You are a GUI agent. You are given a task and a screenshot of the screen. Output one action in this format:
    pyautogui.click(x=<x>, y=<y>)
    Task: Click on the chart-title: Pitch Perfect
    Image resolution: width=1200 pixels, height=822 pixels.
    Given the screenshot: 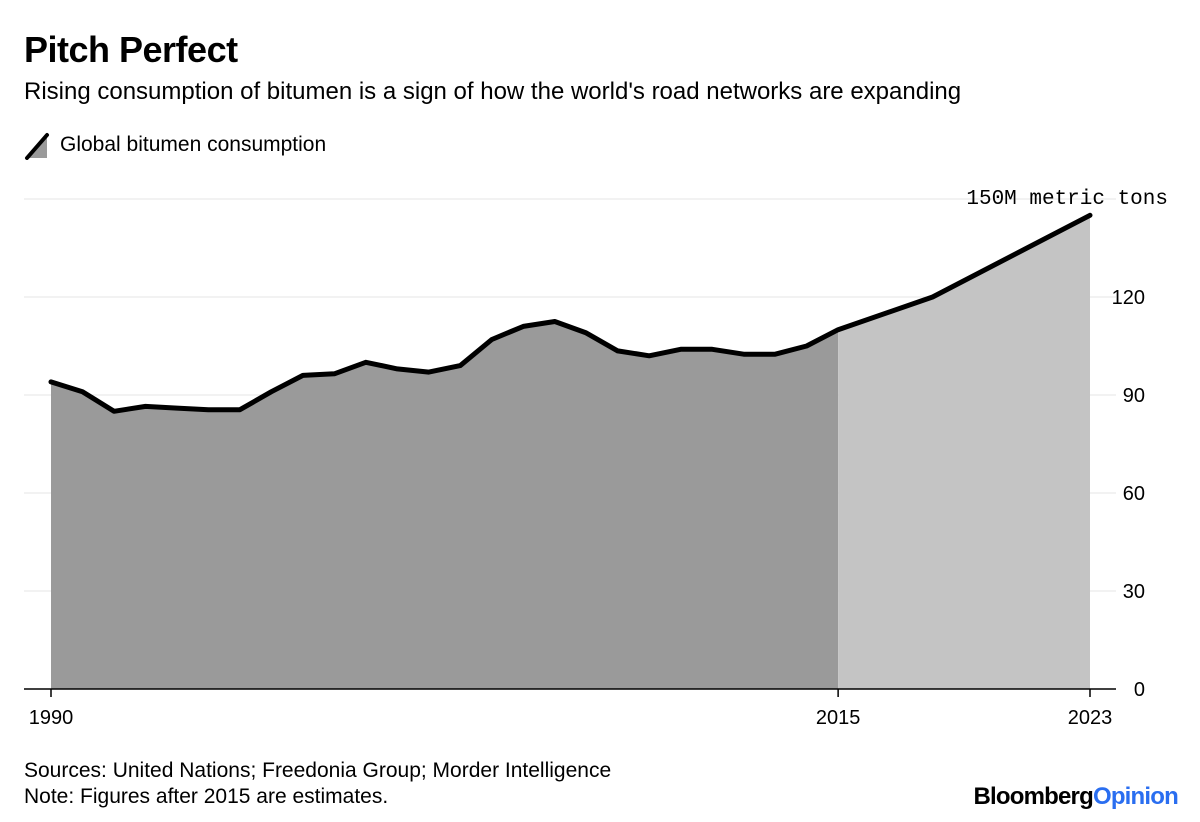 What is the action you would take?
    pyautogui.click(x=131, y=49)
    